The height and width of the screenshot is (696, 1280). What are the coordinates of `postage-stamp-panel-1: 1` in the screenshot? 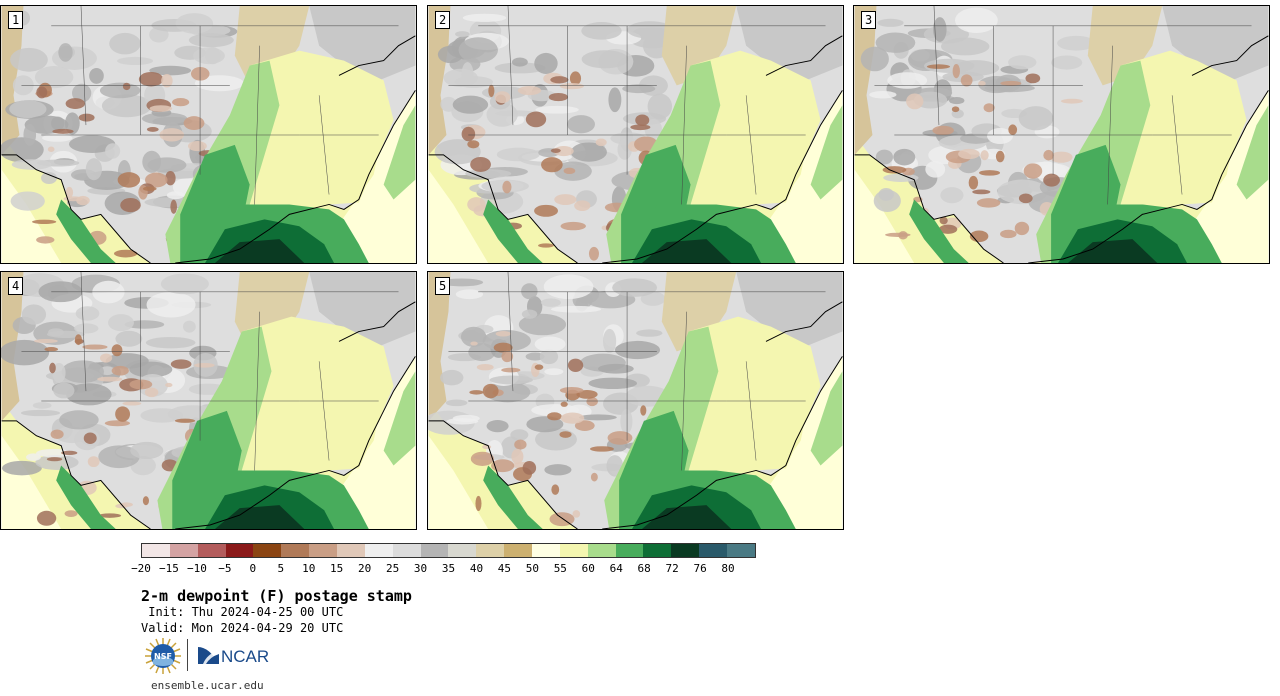 It's located at (208, 134).